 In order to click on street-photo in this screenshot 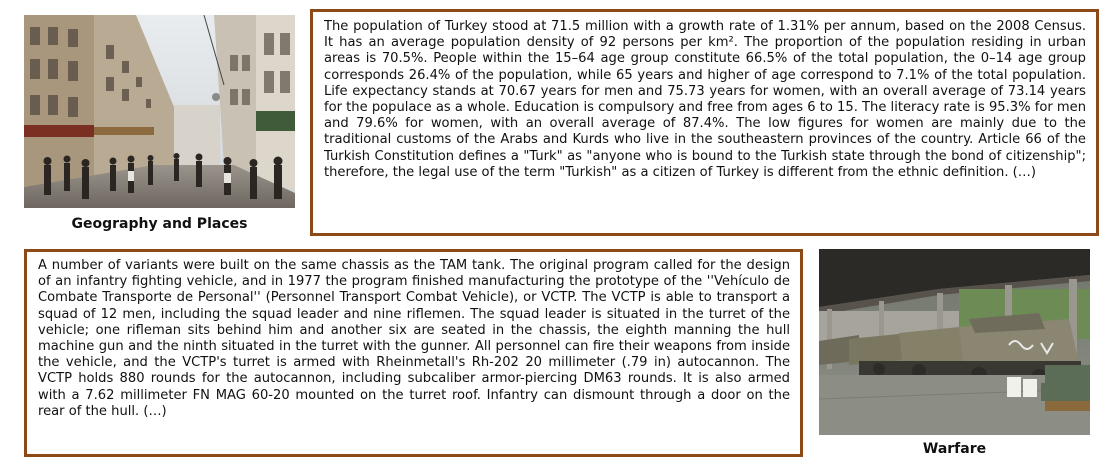, I will do `click(159, 111)`.